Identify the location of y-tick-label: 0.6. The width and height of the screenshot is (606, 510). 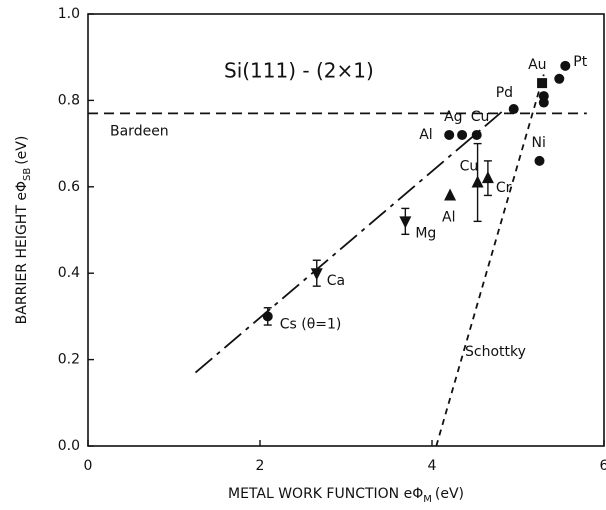
(69, 187).